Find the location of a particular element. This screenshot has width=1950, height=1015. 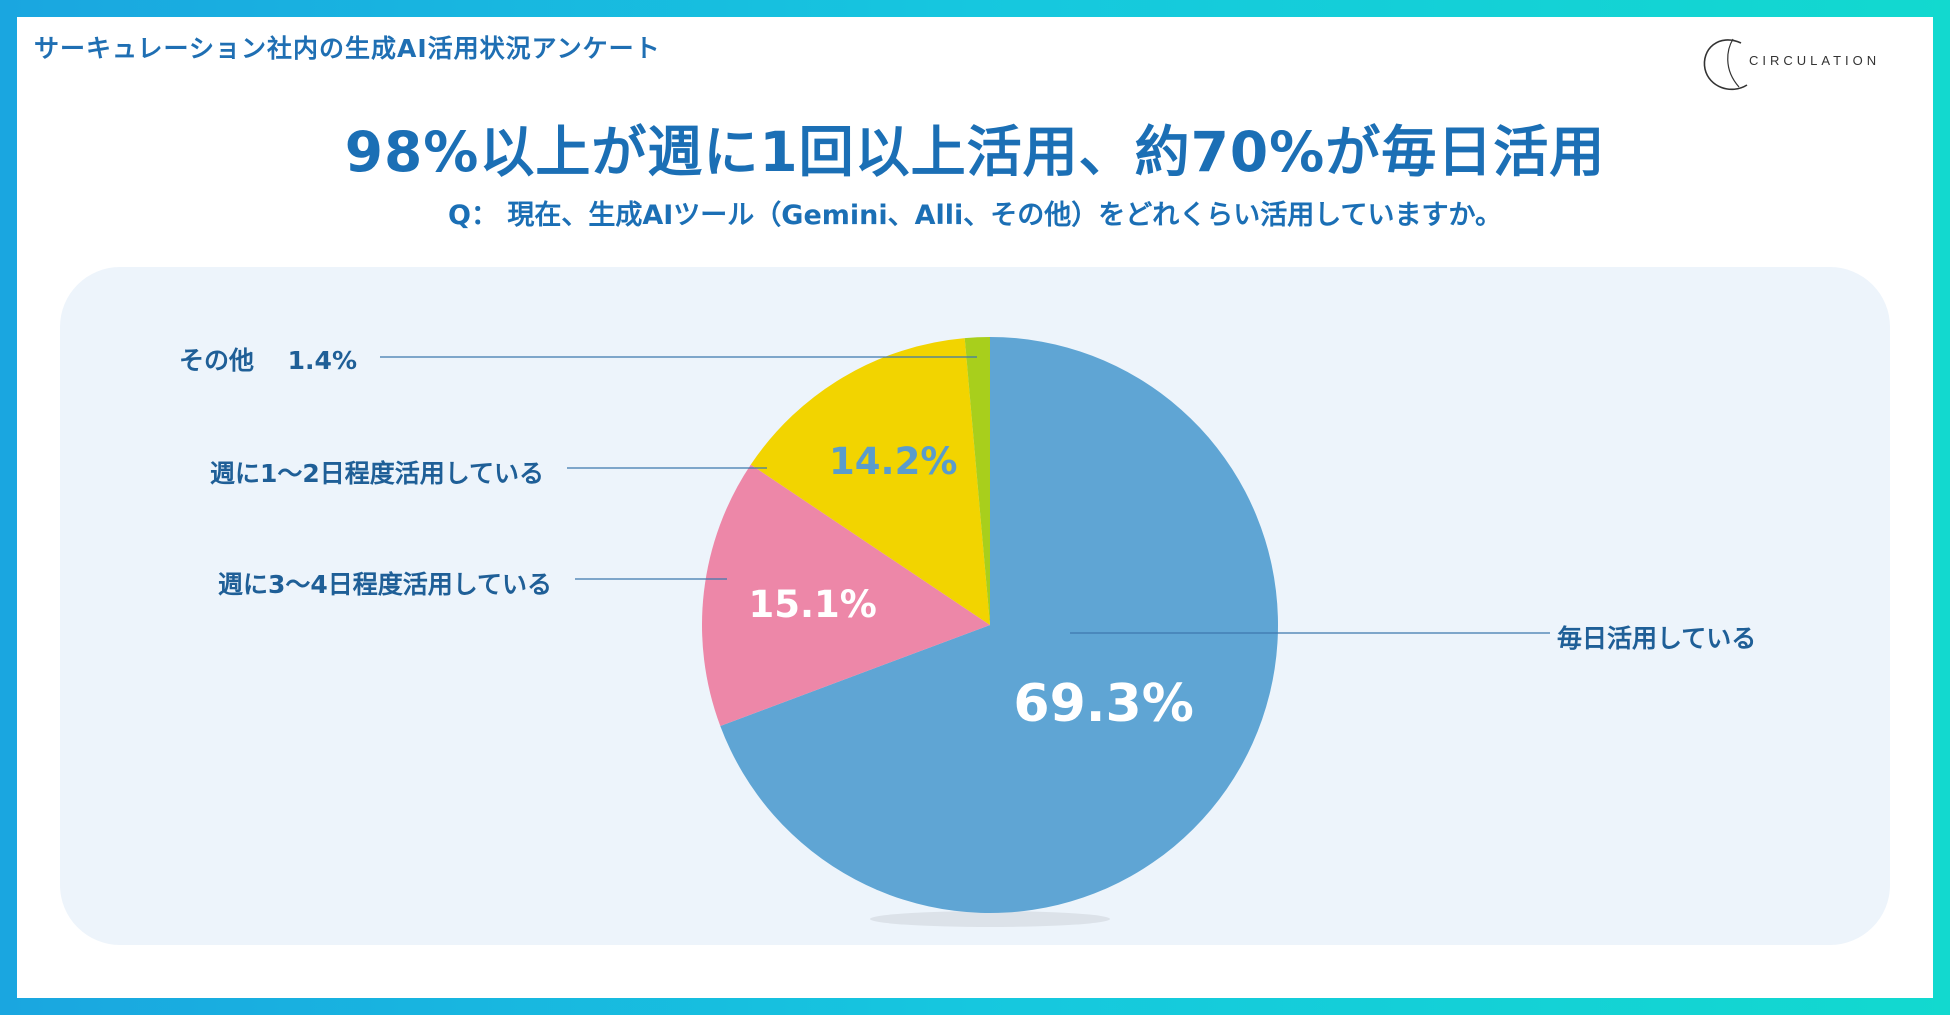

slice-value-label: 14.2% is located at coordinates (893, 461).